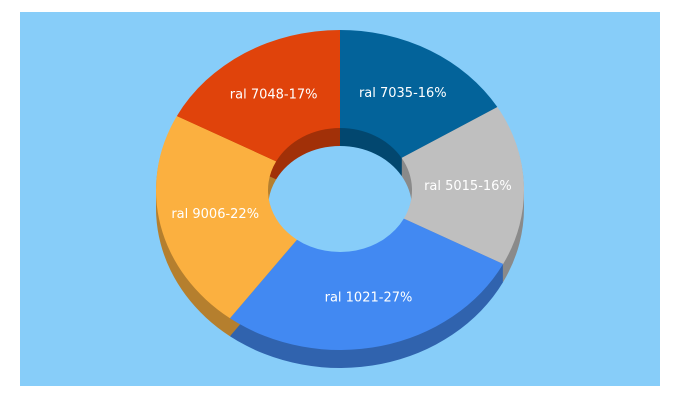 Image resolution: width=680 pixels, height=404 pixels. What do you see at coordinates (369, 298) in the screenshot?
I see `data-label: ral 1021-27%` at bounding box center [369, 298].